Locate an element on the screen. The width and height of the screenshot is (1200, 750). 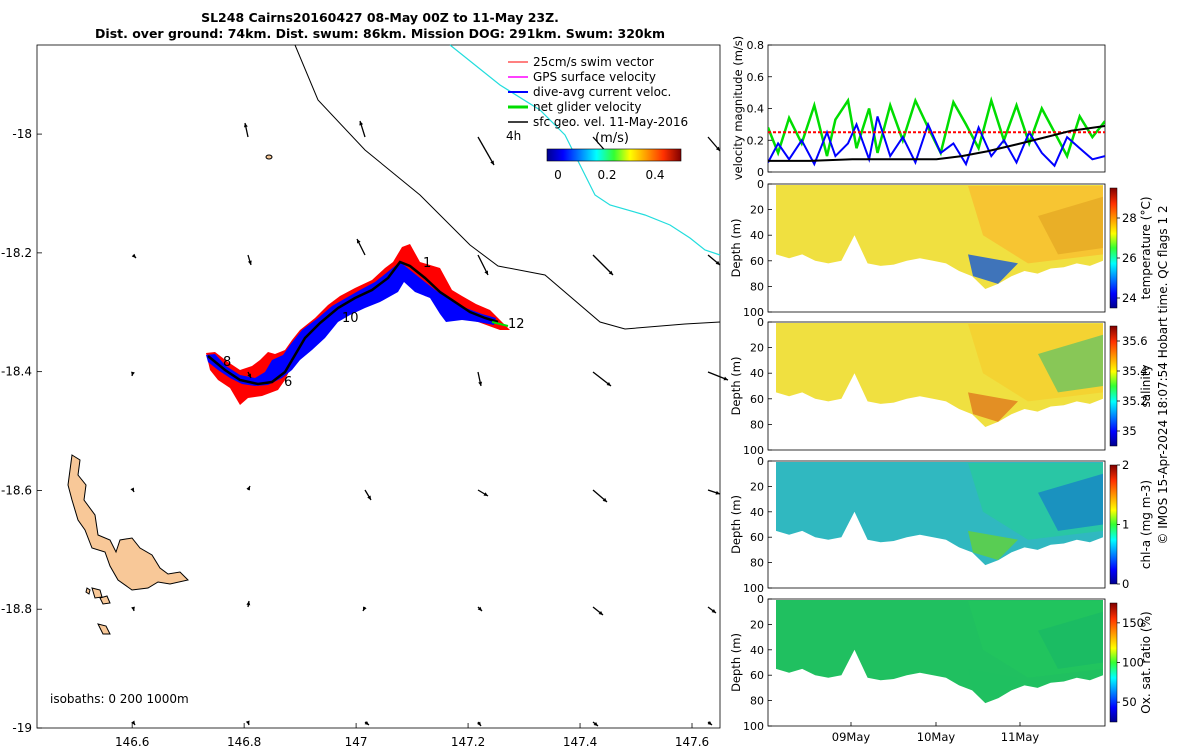
legend-label: net glider velocity is located at coordinates (587, 107).